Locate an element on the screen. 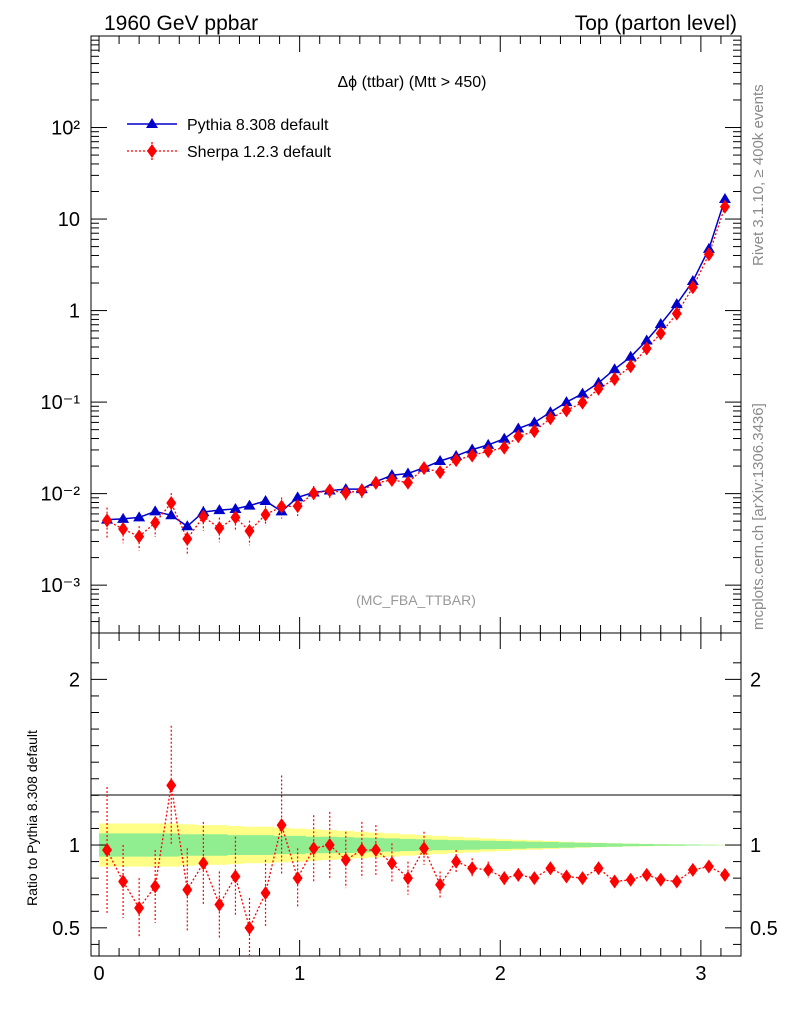 The width and height of the screenshot is (786, 1024). y-tick-label: 1 is located at coordinates (74, 312).